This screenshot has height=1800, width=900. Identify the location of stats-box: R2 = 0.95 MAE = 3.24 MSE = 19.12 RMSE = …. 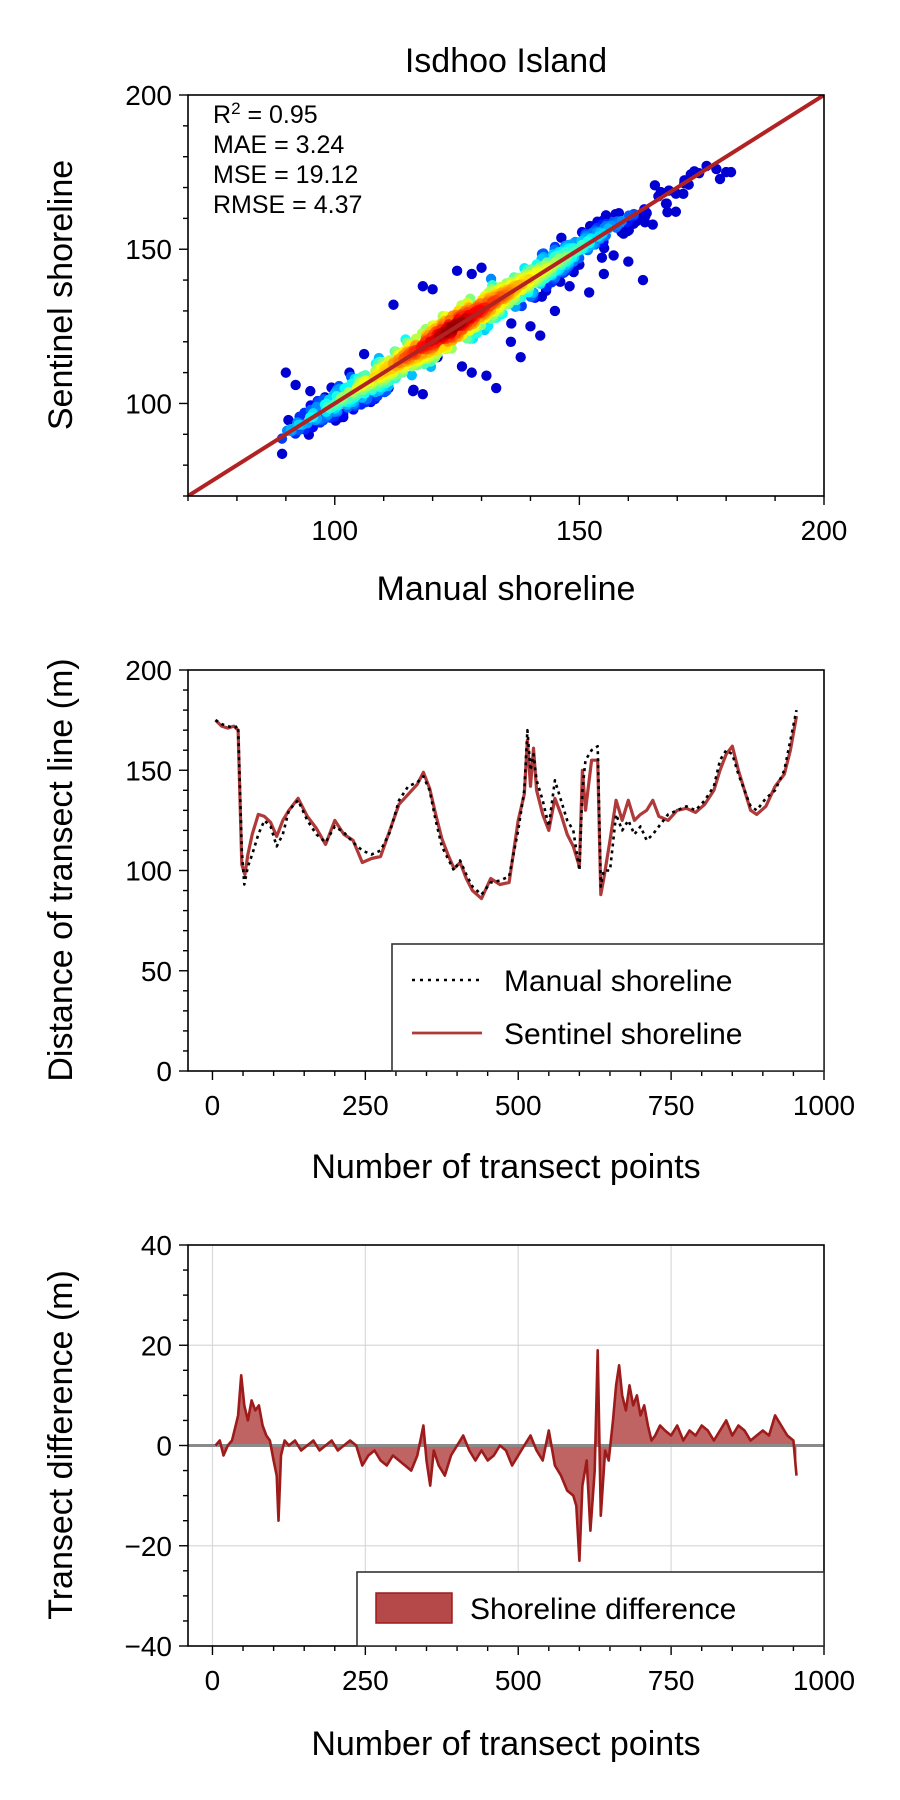
(287, 159).